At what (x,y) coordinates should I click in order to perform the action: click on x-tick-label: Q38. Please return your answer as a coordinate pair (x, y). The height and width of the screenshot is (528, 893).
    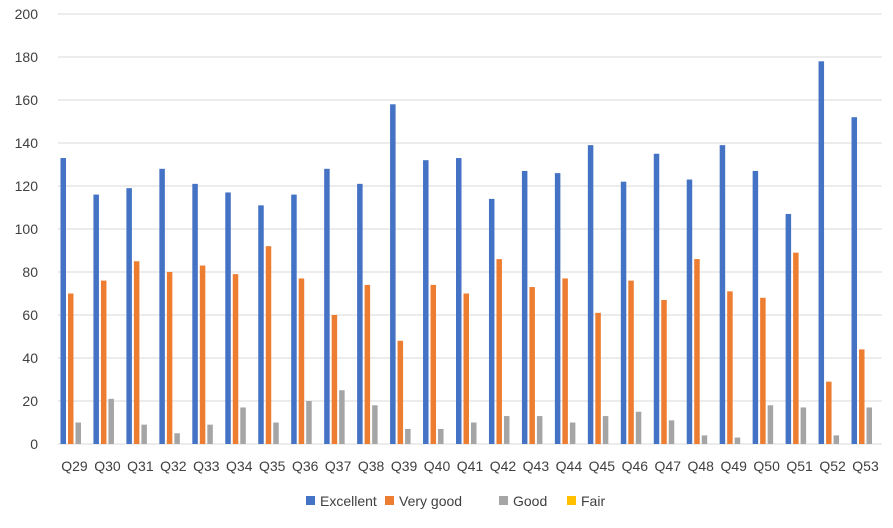
    Looking at the image, I should click on (371, 466).